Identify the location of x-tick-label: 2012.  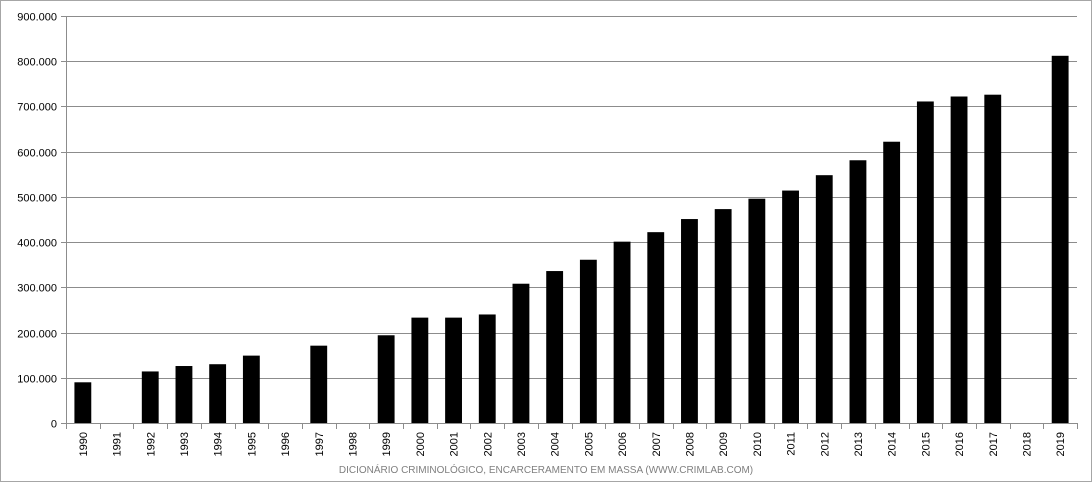
(825, 444).